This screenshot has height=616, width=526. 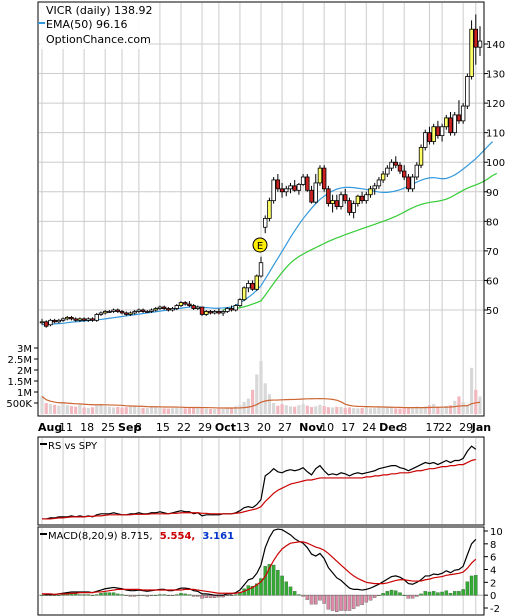 I want to click on price-tick-label: 80, so click(x=492, y=222).